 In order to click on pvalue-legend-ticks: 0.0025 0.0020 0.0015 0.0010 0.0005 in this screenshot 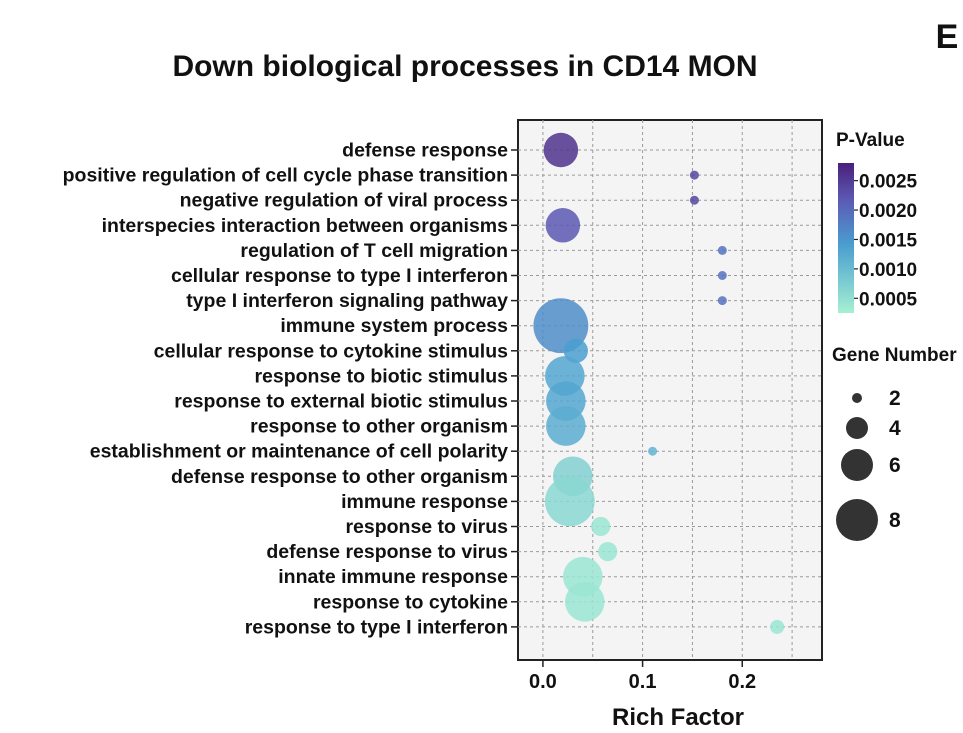, I will do `click(886, 241)`.